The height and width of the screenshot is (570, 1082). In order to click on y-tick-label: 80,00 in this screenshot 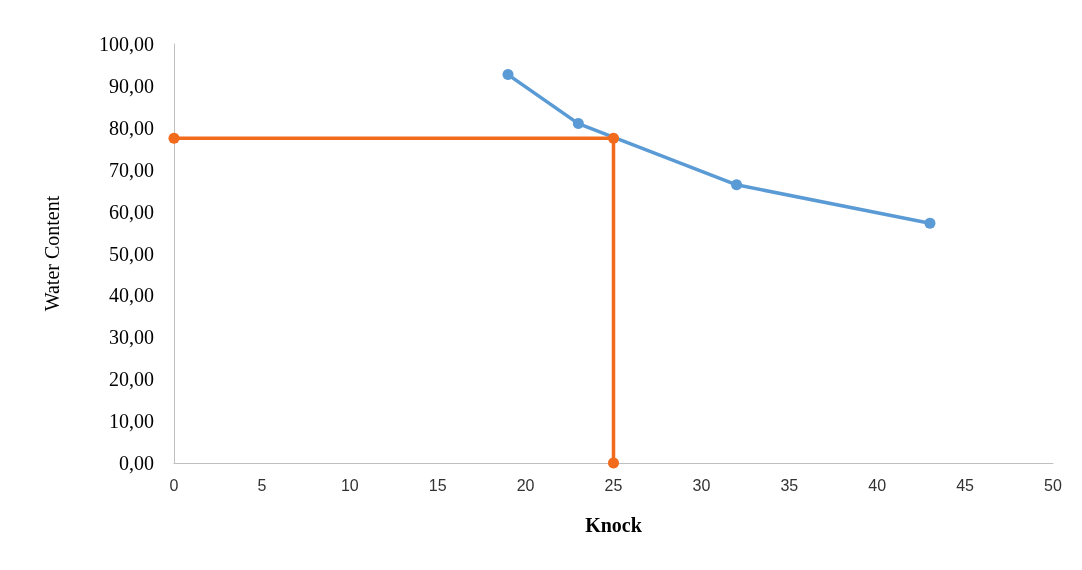, I will do `click(131, 127)`.